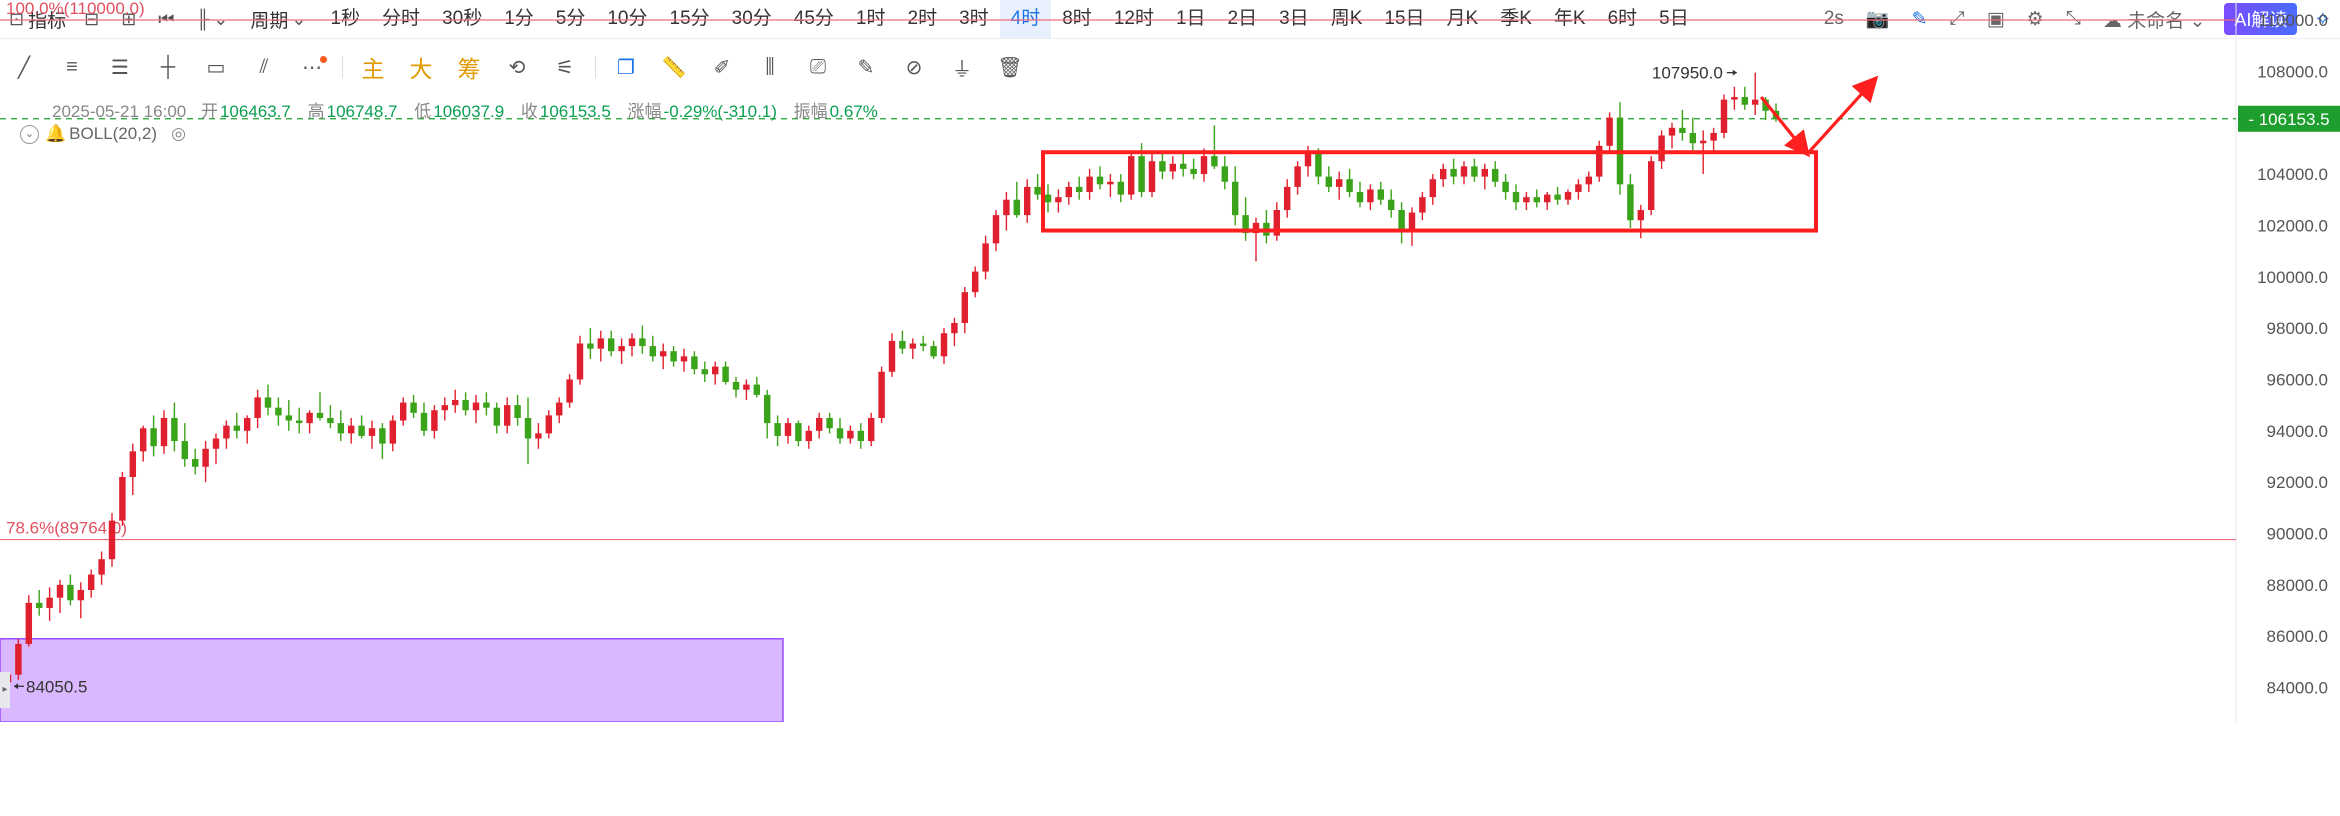  I want to click on y-tick-7: 98000.0, so click(2297, 328).